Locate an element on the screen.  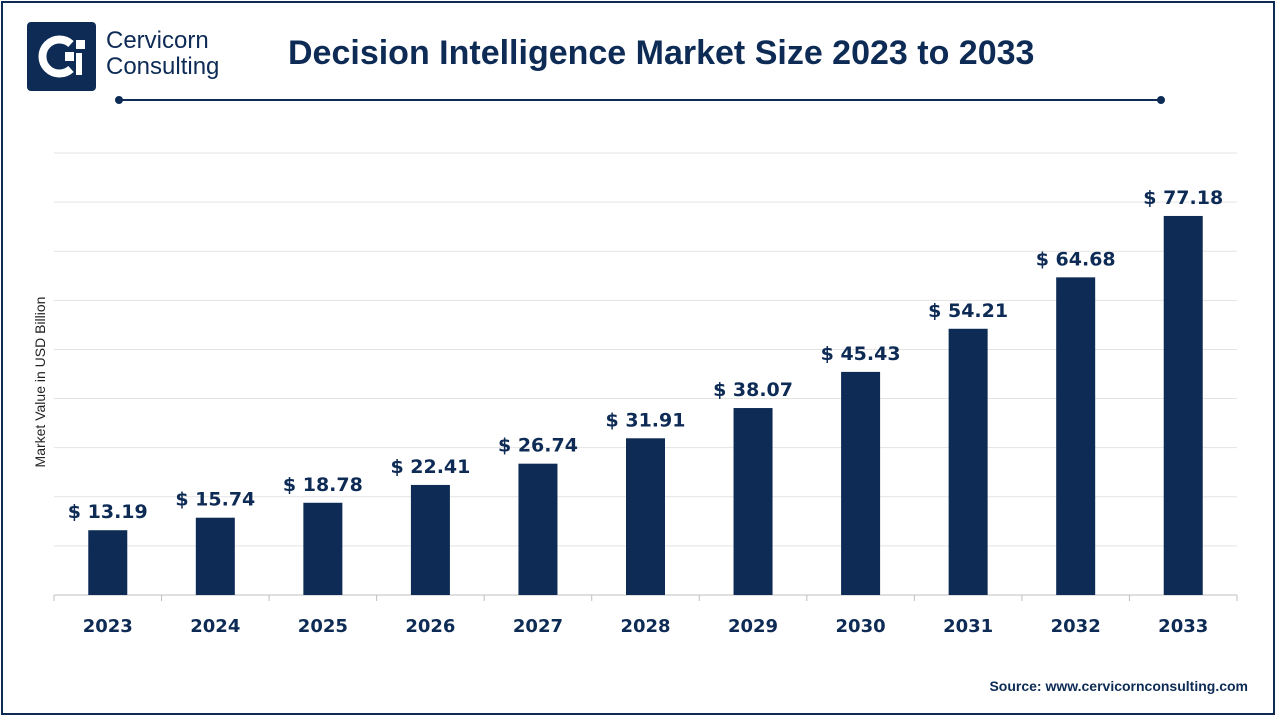
bar-value-label: $ 15.74 is located at coordinates (215, 500).